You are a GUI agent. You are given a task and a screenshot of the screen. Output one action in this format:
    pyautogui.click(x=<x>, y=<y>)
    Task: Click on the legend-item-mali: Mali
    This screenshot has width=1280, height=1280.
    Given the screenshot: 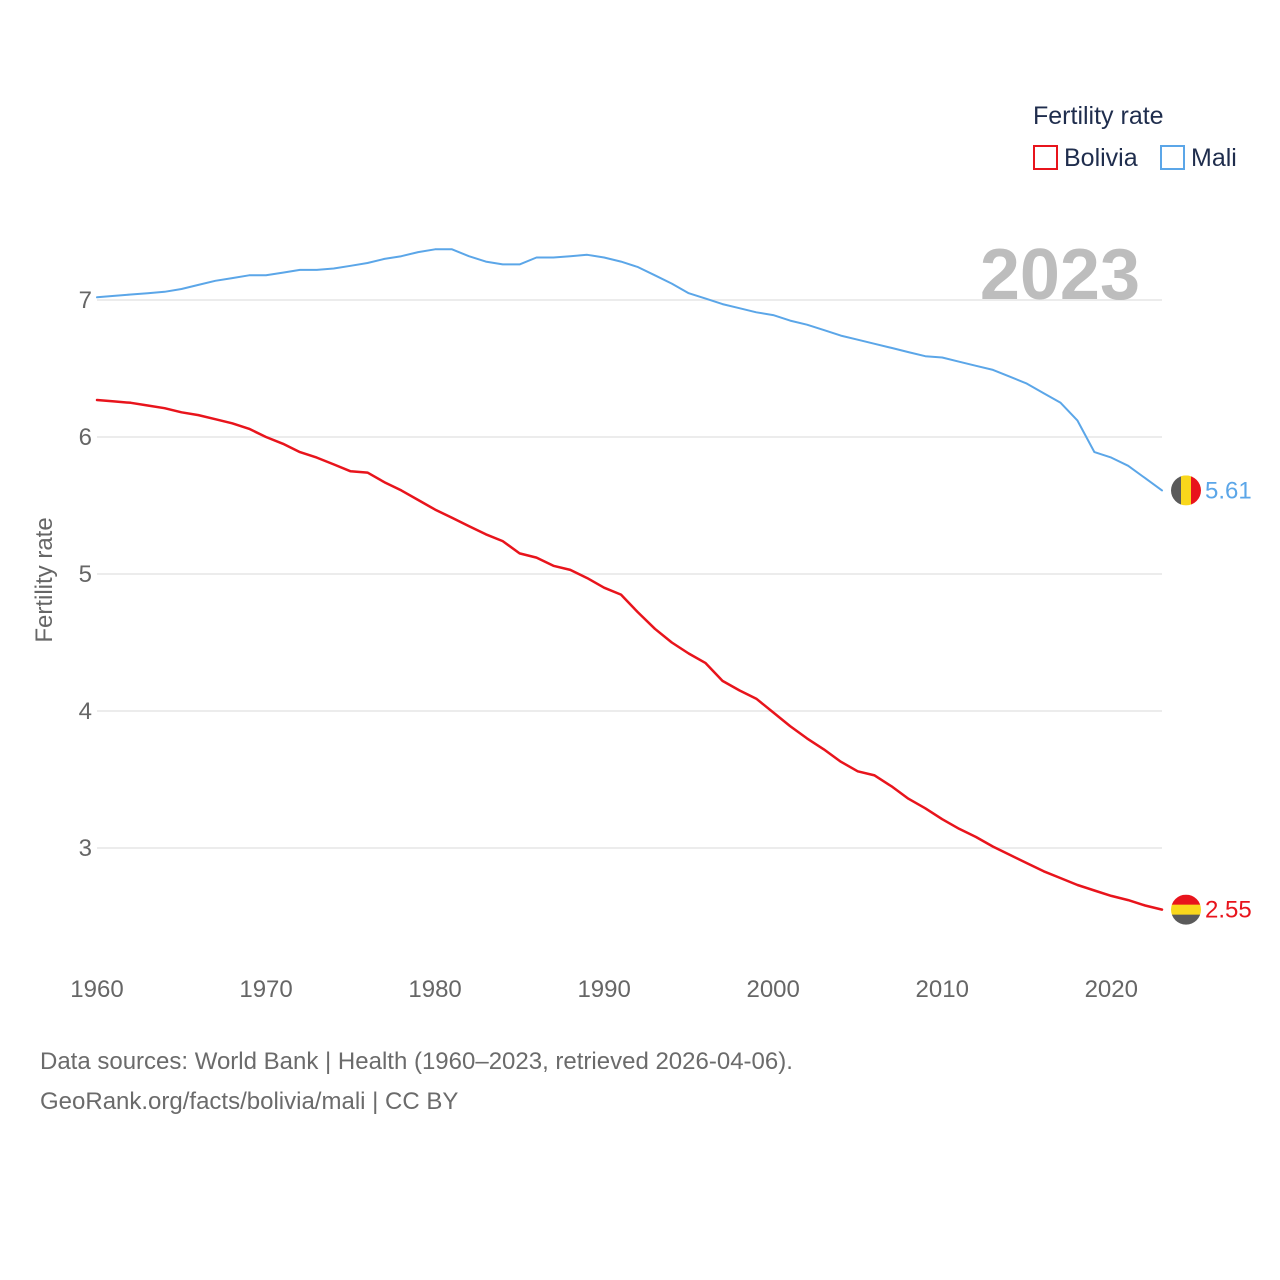 What is the action you would take?
    pyautogui.click(x=1198, y=158)
    